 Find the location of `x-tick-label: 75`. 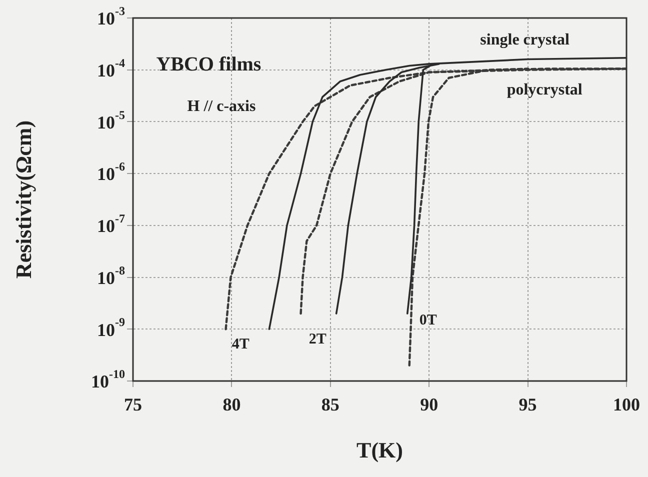

x-tick-label: 75 is located at coordinates (133, 404).